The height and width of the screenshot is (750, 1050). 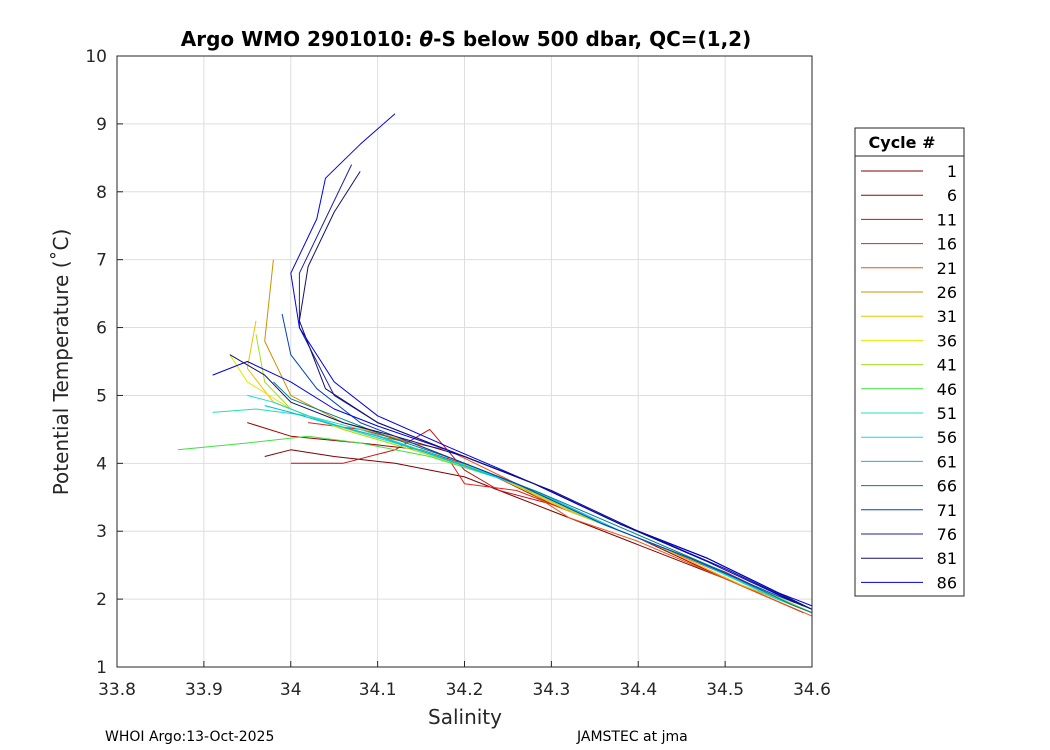 I want to click on x-tick-label: 34.4, so click(x=638, y=690).